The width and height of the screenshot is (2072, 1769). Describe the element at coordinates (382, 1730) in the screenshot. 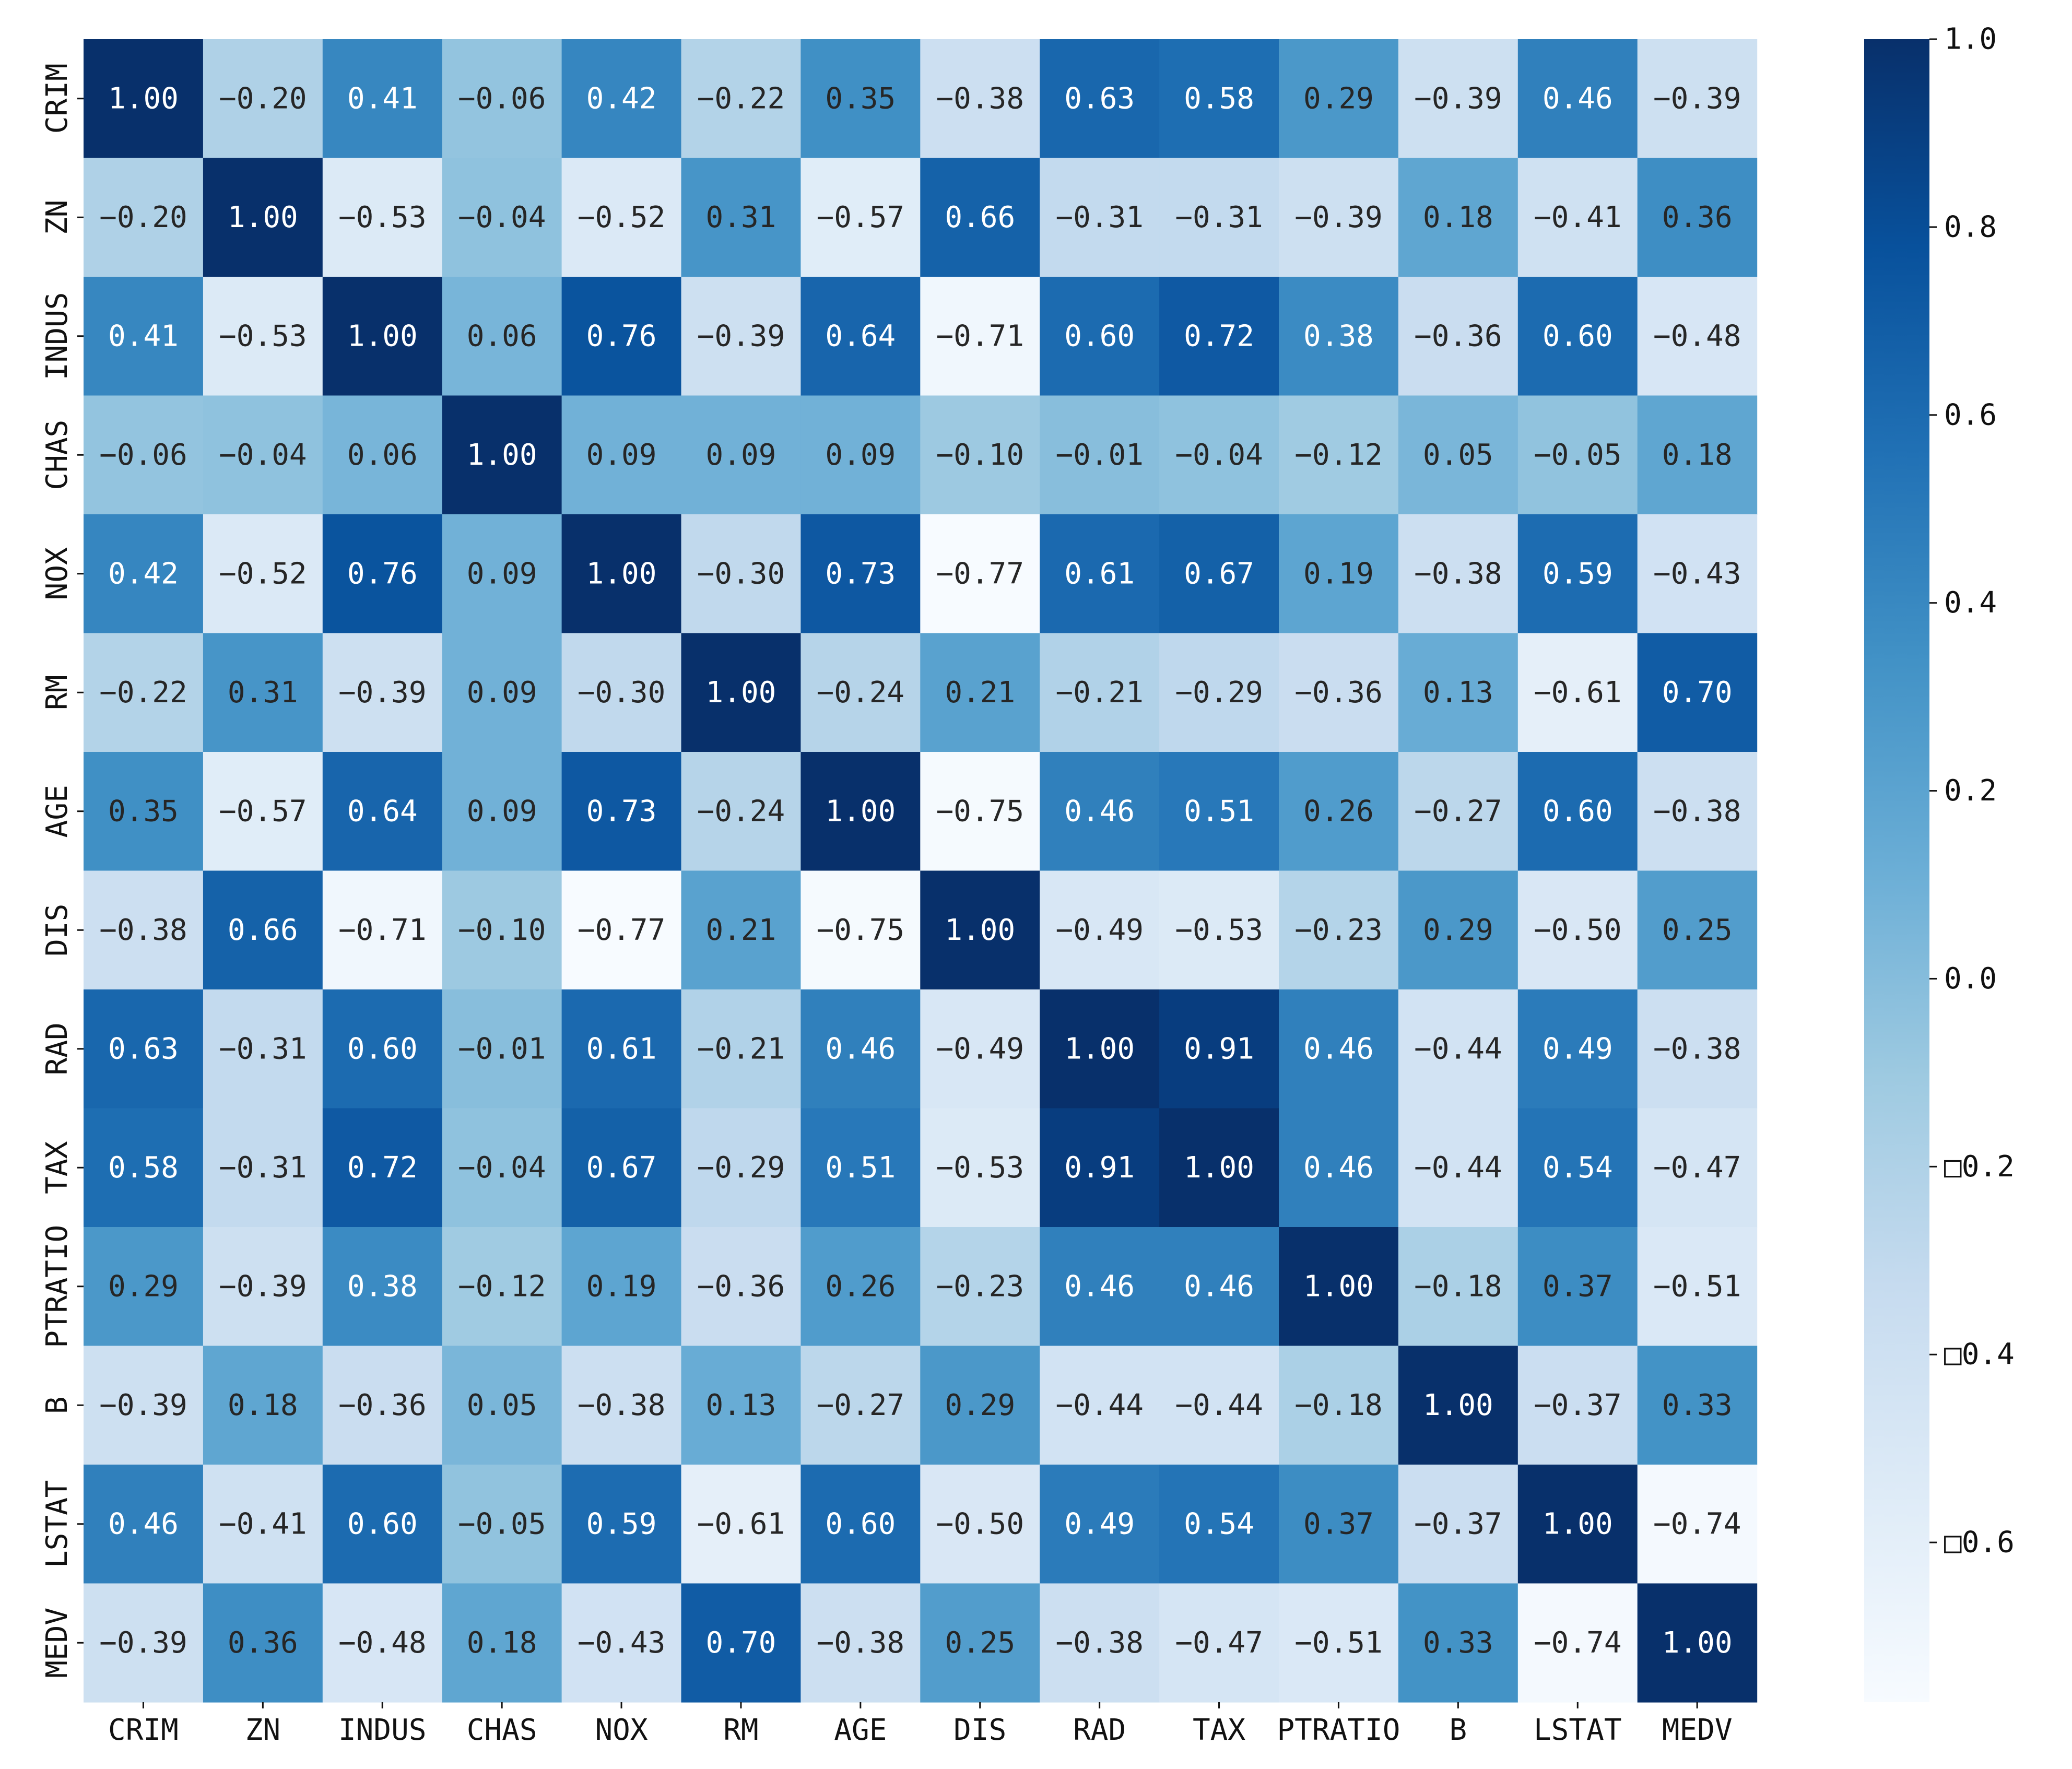

I see `x-tick-label: INDUS` at that location.